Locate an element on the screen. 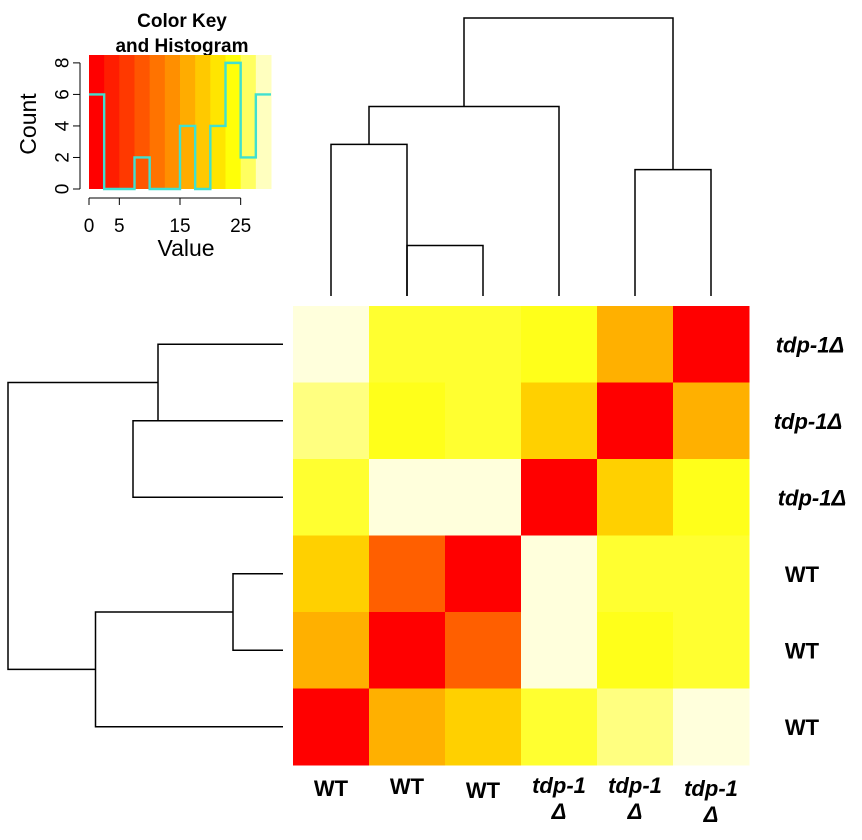  color-key-x-tick-label: 25 is located at coordinates (240, 226).